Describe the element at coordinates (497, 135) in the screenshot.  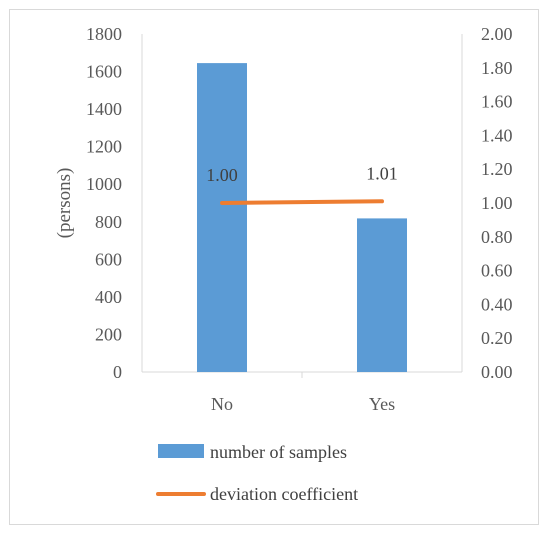
I see `y2-tick-label: 1.40` at that location.